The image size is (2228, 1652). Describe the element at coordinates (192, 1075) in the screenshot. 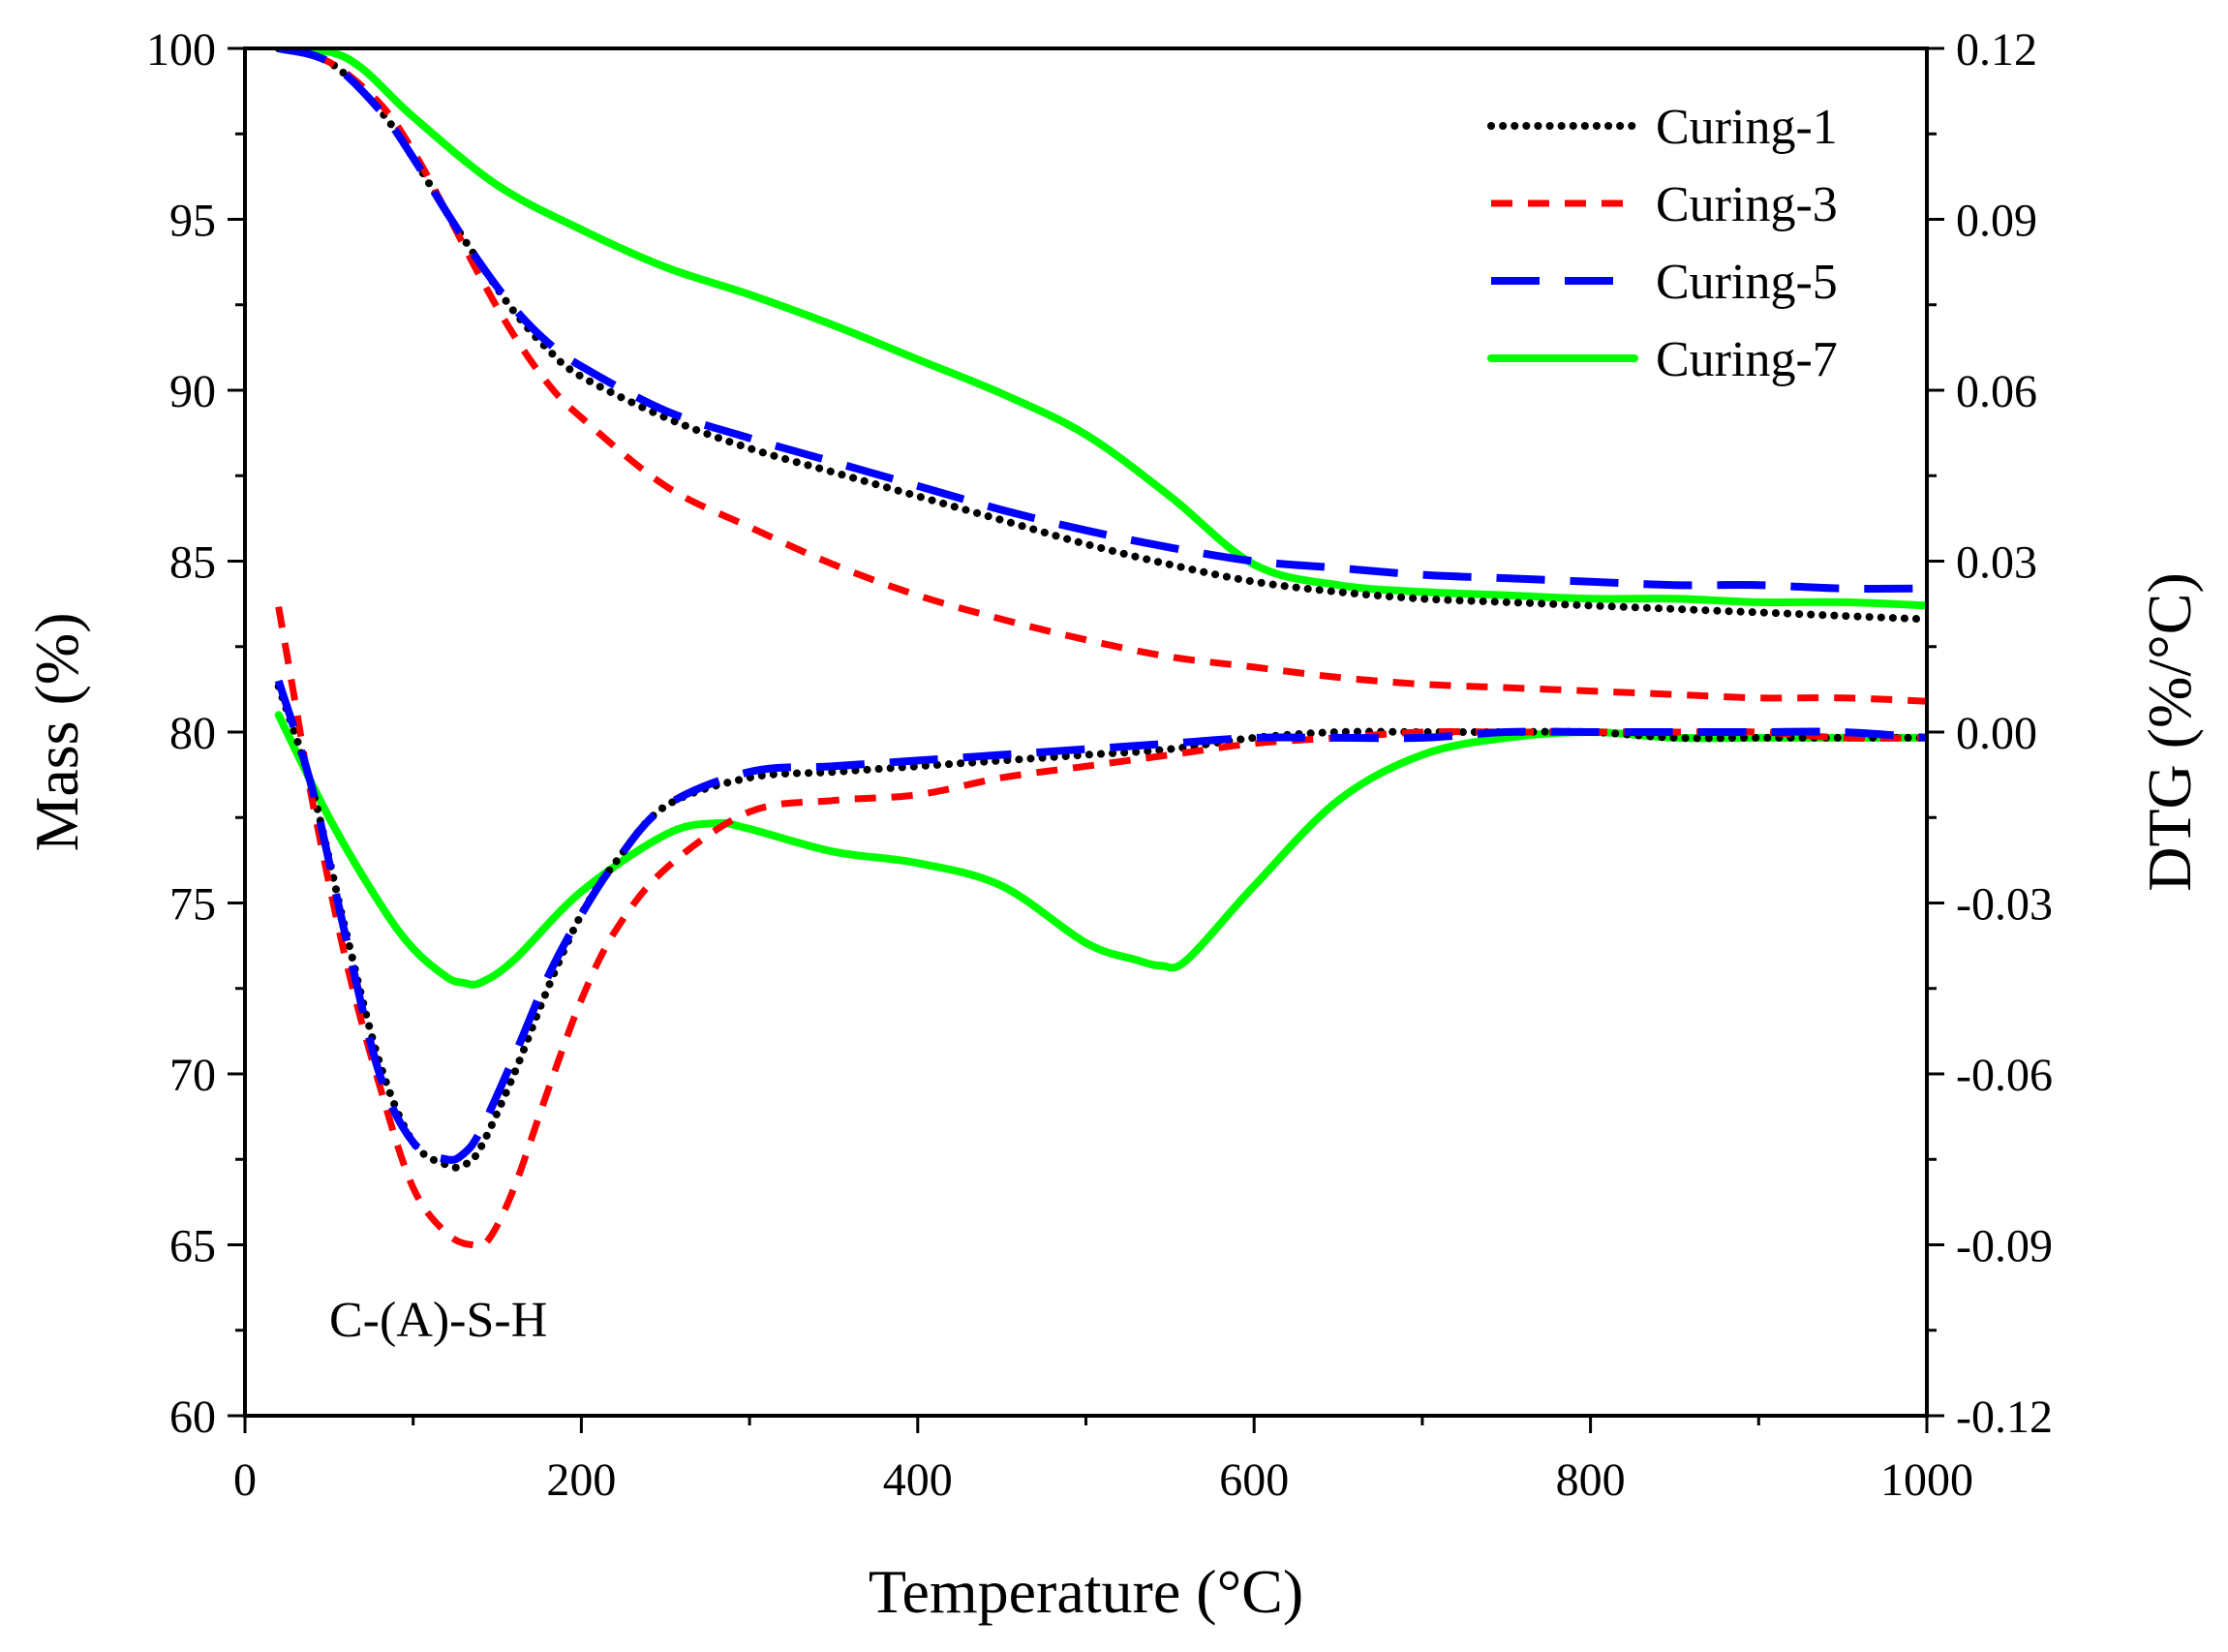

I see `y-left-tick-label: 70` at that location.